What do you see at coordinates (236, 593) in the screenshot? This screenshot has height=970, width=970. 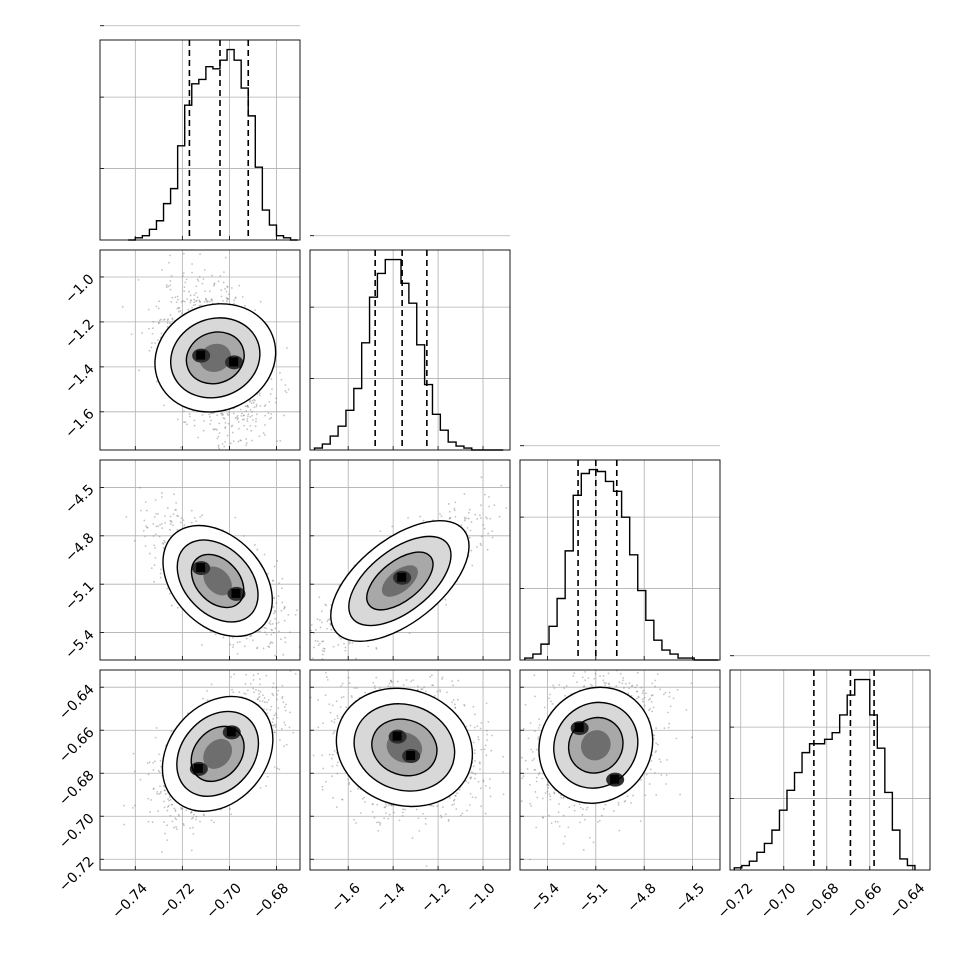 I see `density-peak-core` at bounding box center [236, 593].